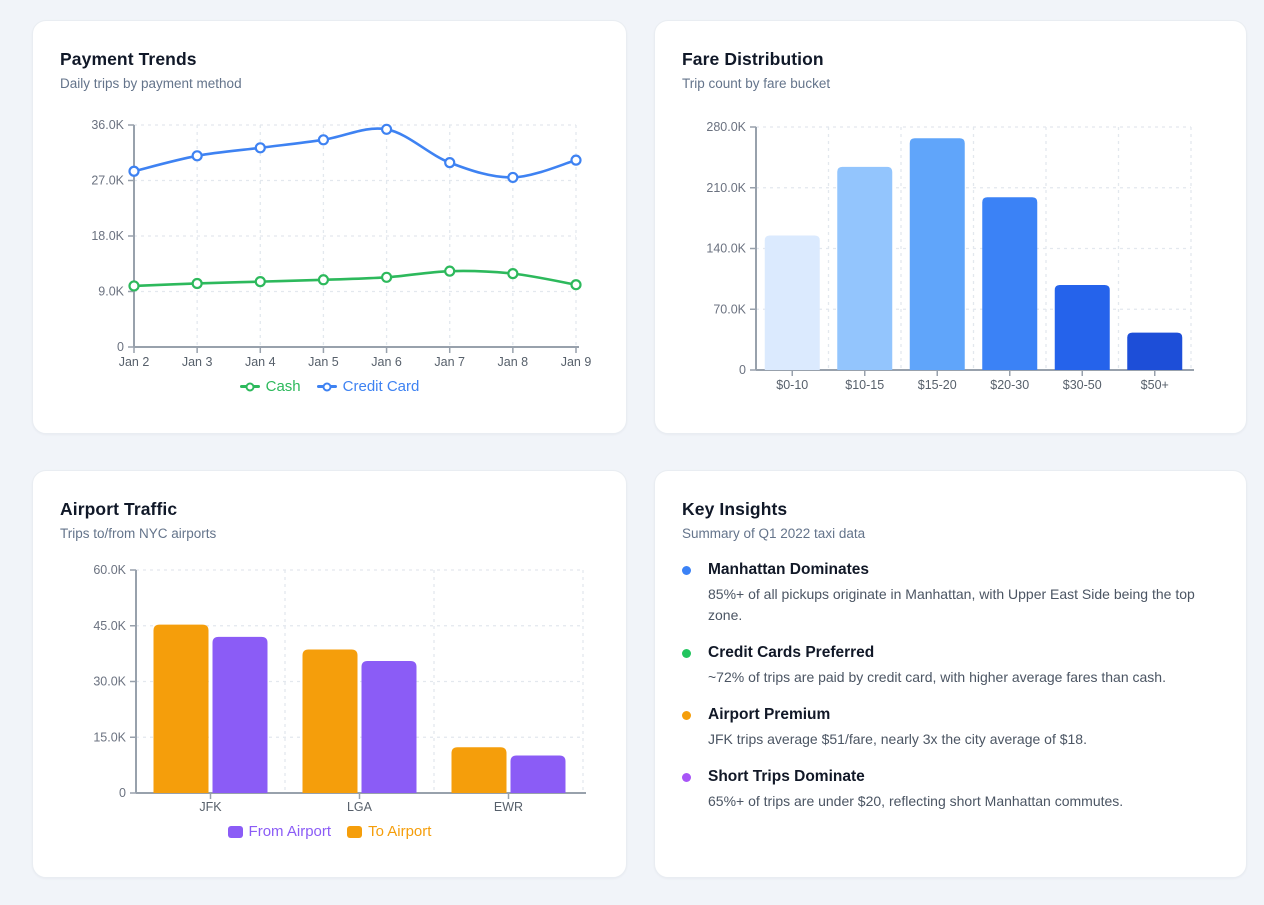 Image resolution: width=1264 pixels, height=905 pixels. What do you see at coordinates (109, 737) in the screenshot?
I see `svg-text: 15.0K` at bounding box center [109, 737].